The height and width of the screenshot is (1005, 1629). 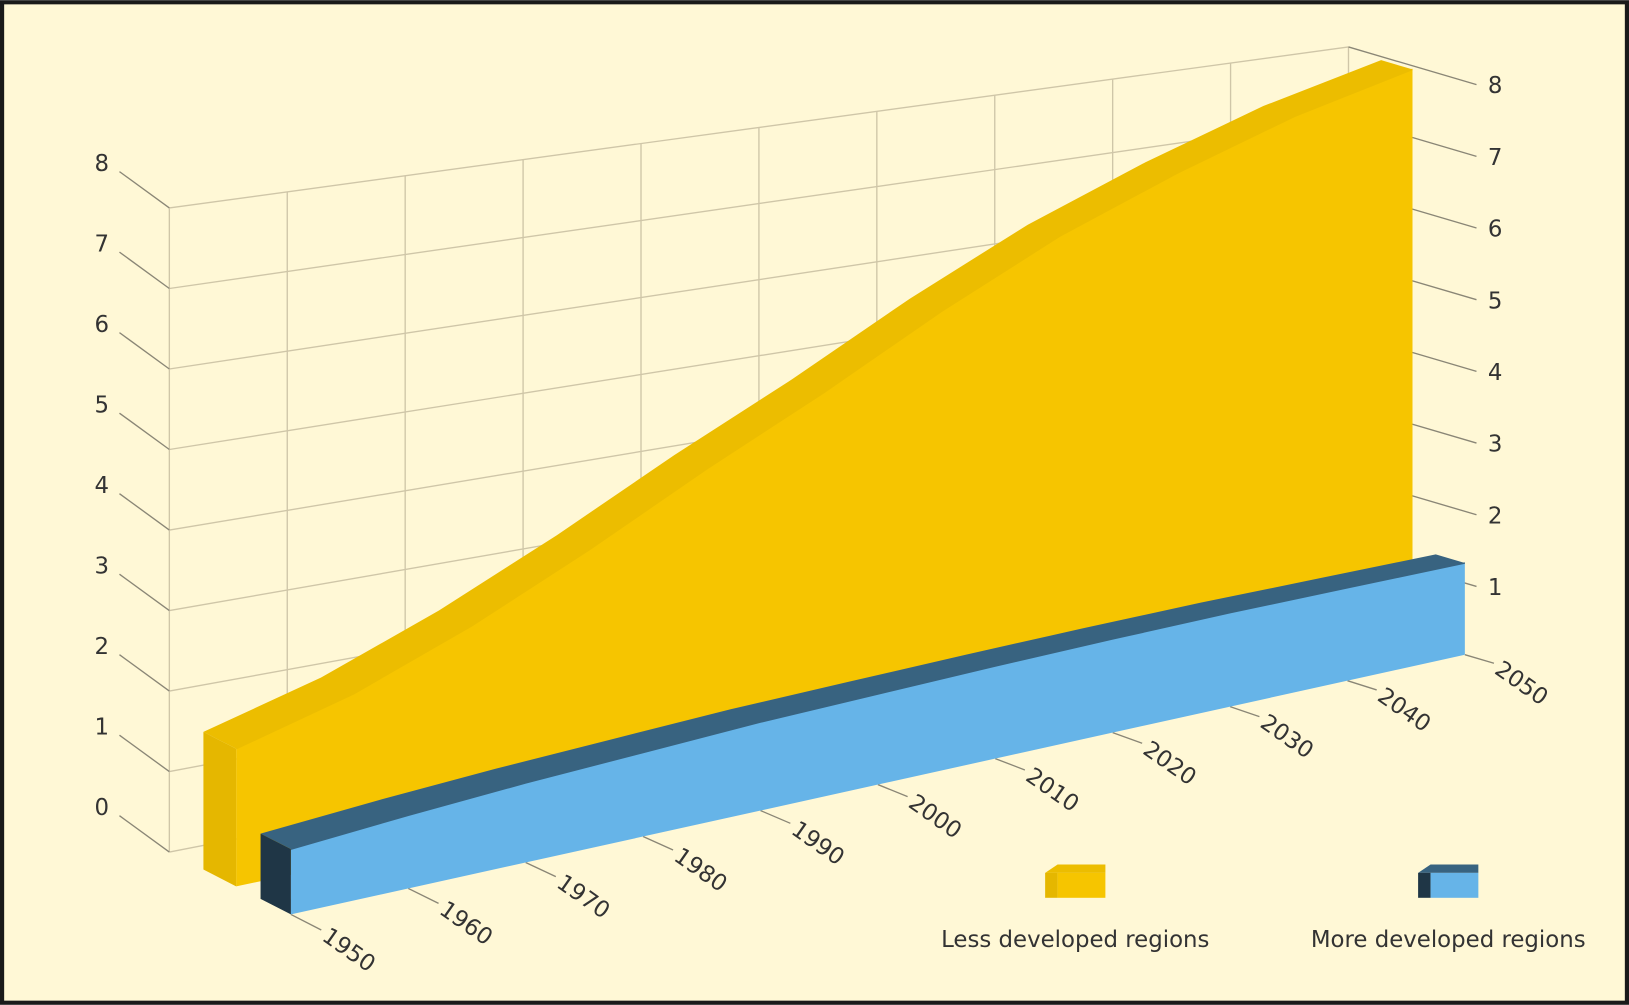 I want to click on legend-label: Less developed regions, so click(x=1075, y=940).